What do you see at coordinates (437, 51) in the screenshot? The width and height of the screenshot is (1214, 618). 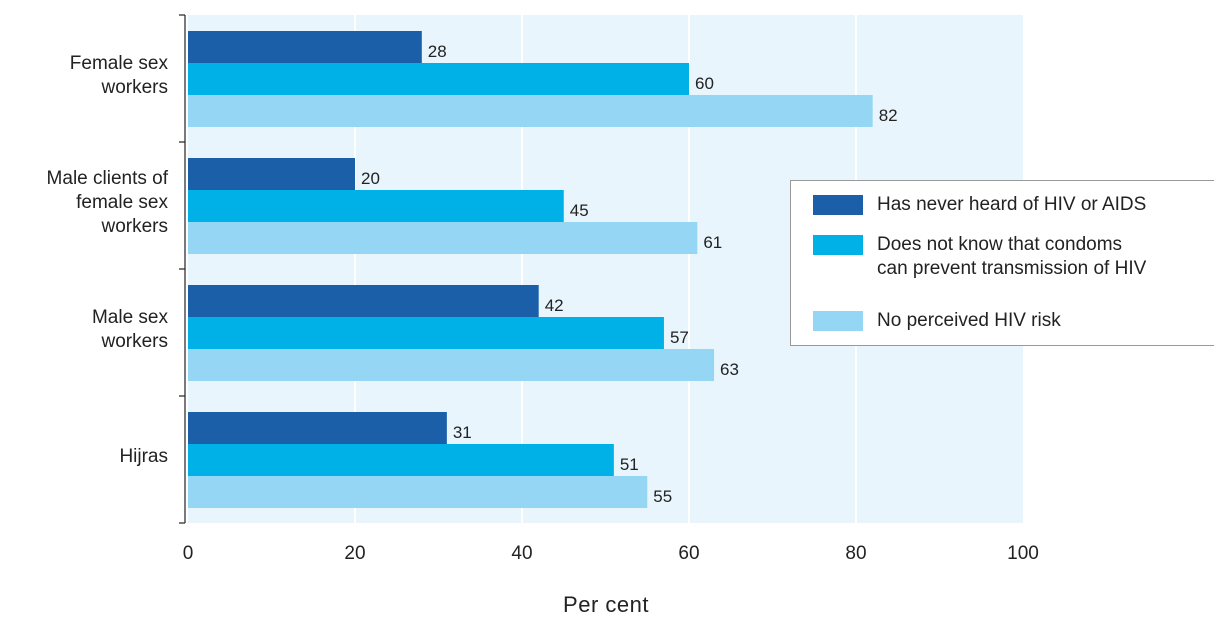 I see `data-label: 28` at bounding box center [437, 51].